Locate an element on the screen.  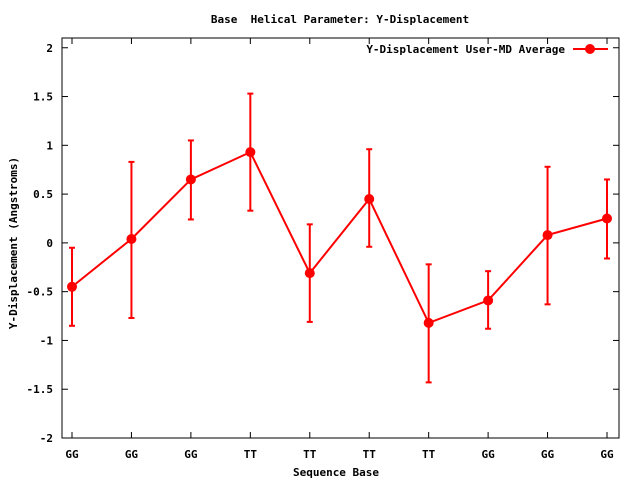
y-tick-label: 1.5 is located at coordinates (43, 97).